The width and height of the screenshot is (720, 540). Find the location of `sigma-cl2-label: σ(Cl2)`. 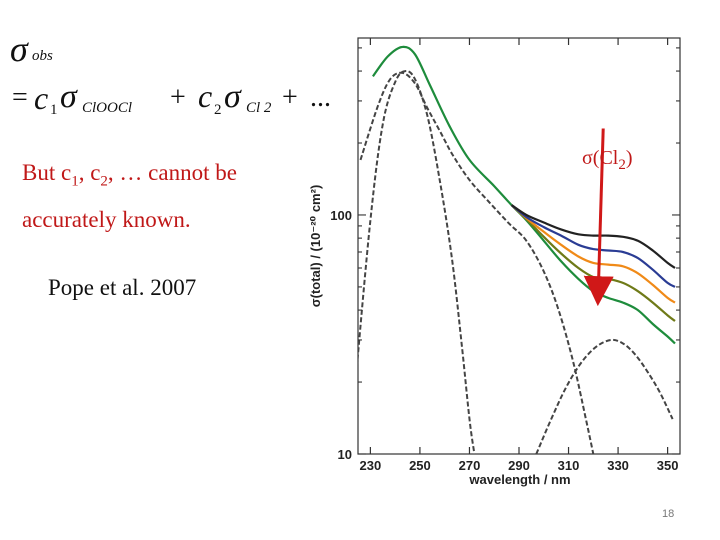

sigma-cl2-label: σ(Cl2) is located at coordinates (607, 160).